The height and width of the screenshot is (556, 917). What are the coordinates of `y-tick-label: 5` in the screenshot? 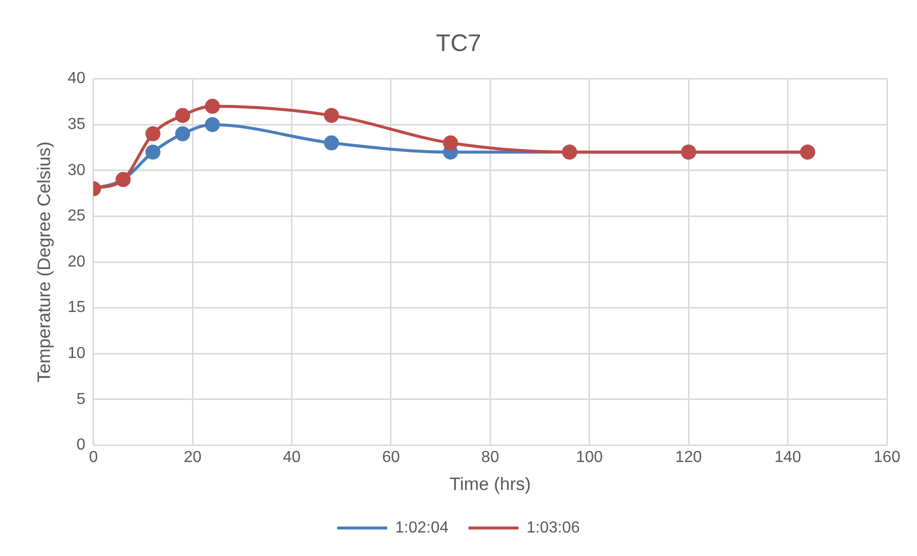 It's located at (81, 399).